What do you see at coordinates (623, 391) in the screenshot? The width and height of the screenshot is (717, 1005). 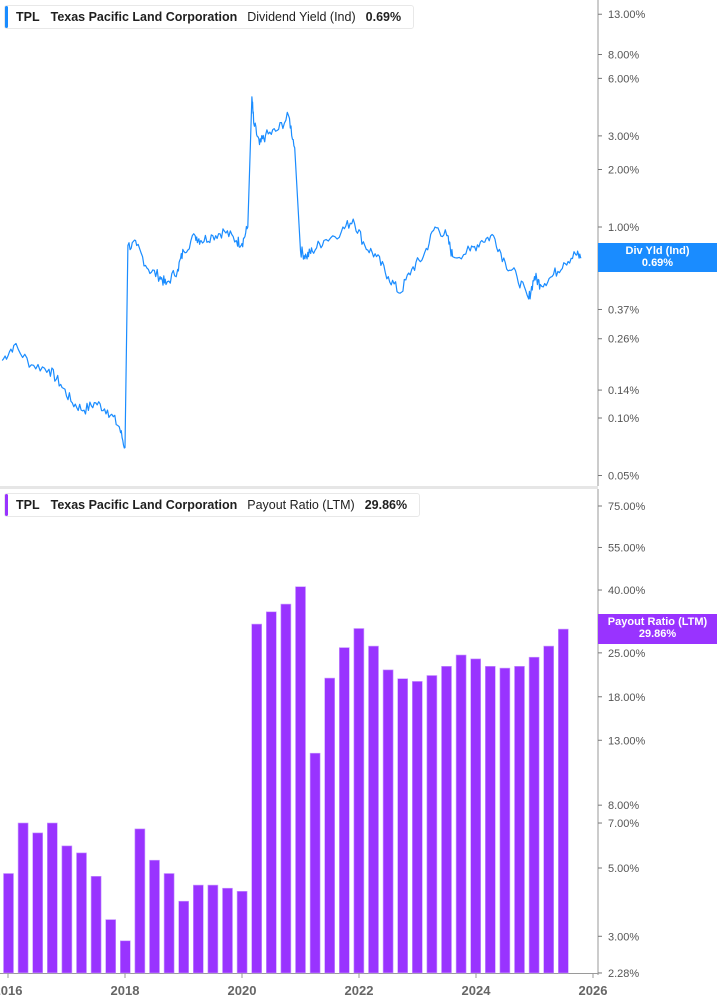 I see `y-tick-label: 0.14%` at bounding box center [623, 391].